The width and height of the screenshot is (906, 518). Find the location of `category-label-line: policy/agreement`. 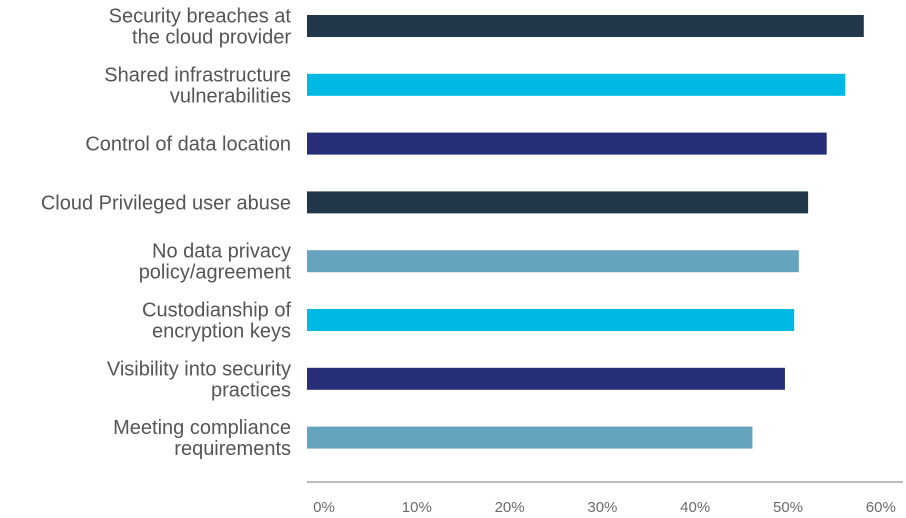

category-label-line: policy/agreement is located at coordinates (215, 273).